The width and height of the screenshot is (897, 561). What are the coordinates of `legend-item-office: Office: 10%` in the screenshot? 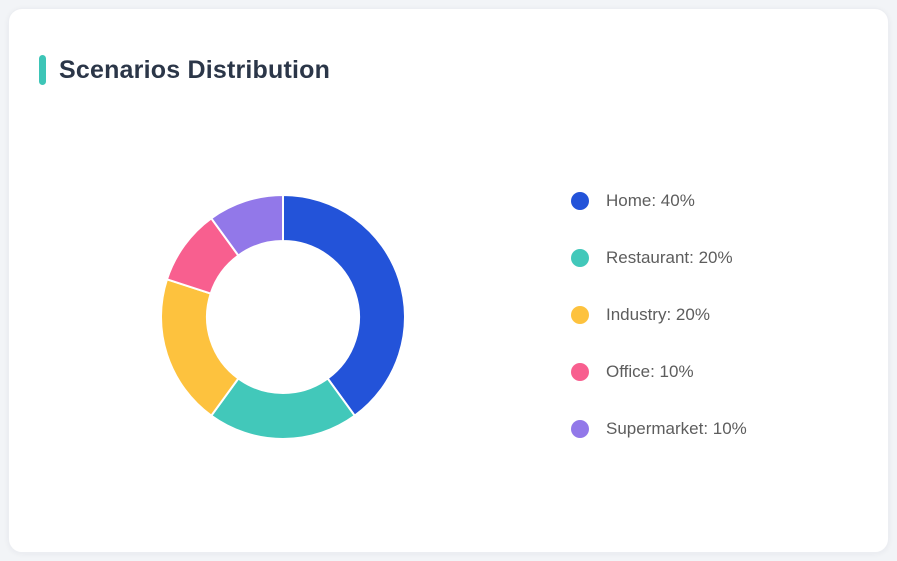 It's located at (659, 371).